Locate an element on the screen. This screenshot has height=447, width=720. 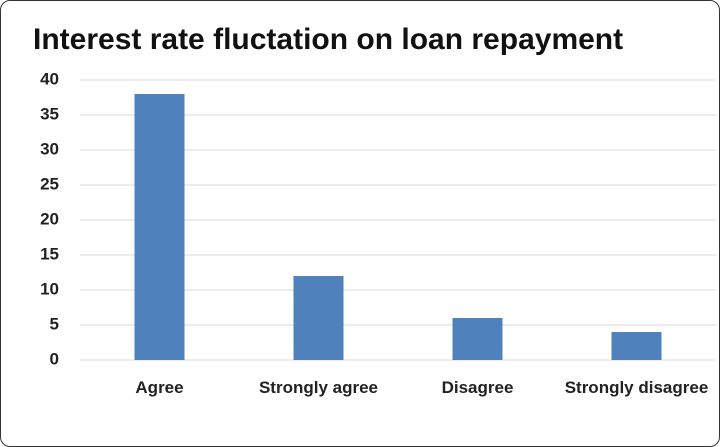
y-tick-label: 25 is located at coordinates (49, 183).